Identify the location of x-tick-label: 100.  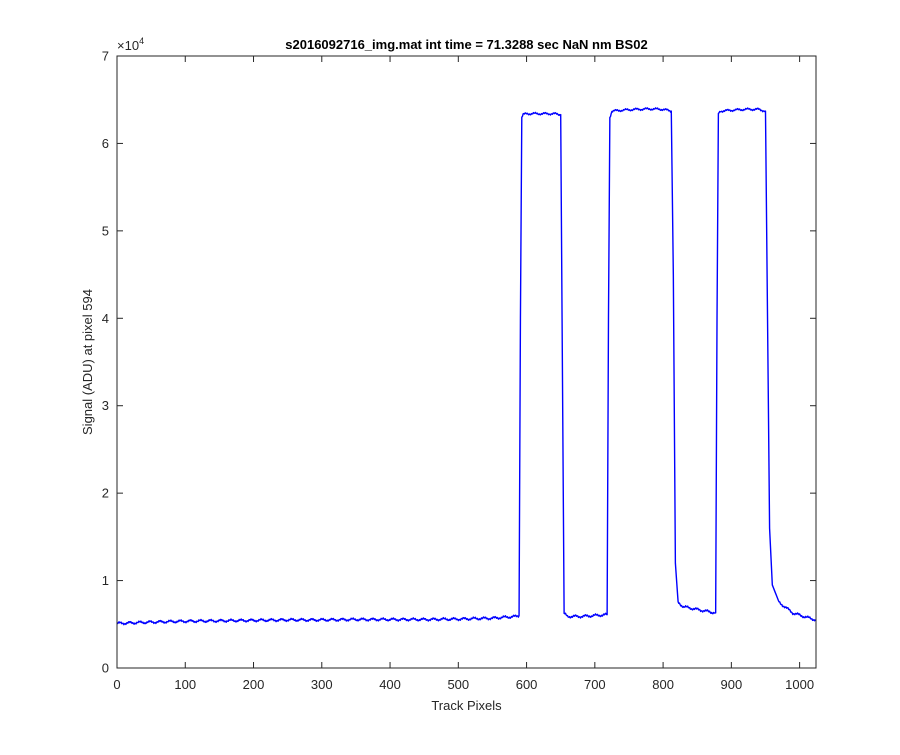
(185, 684).